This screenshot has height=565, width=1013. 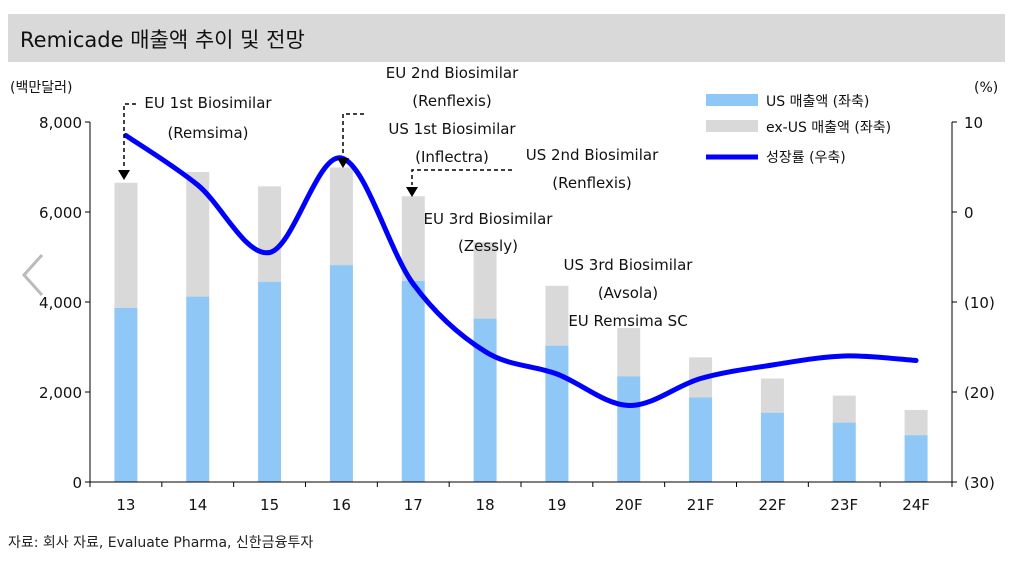 What do you see at coordinates (628, 293) in the screenshot?
I see `annotation-us-3rd: (Avsola)` at bounding box center [628, 293].